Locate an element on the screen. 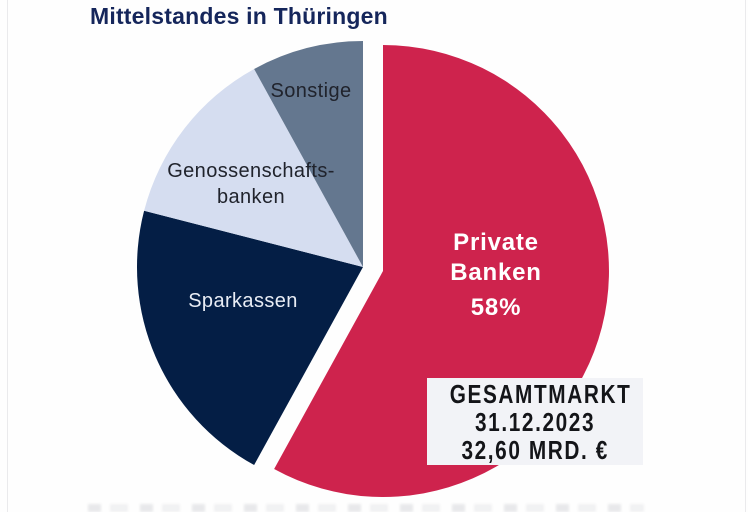  info-box-title: GESAMTMARKT is located at coordinates (535, 394).